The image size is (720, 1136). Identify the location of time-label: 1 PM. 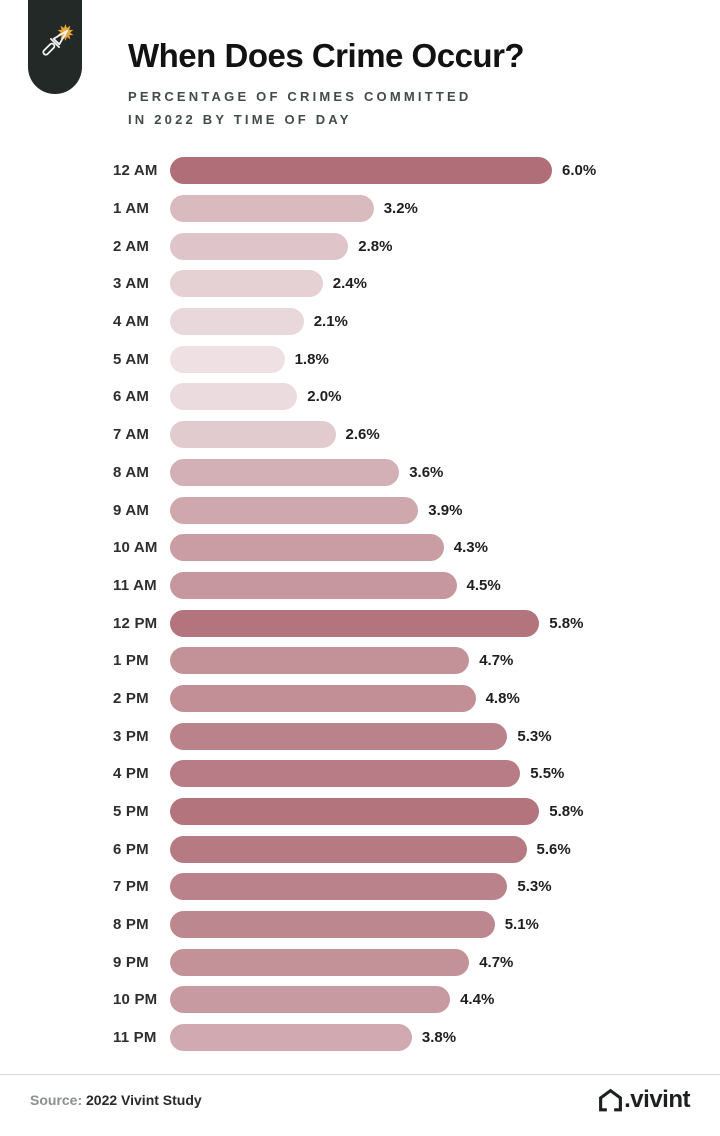
(131, 661).